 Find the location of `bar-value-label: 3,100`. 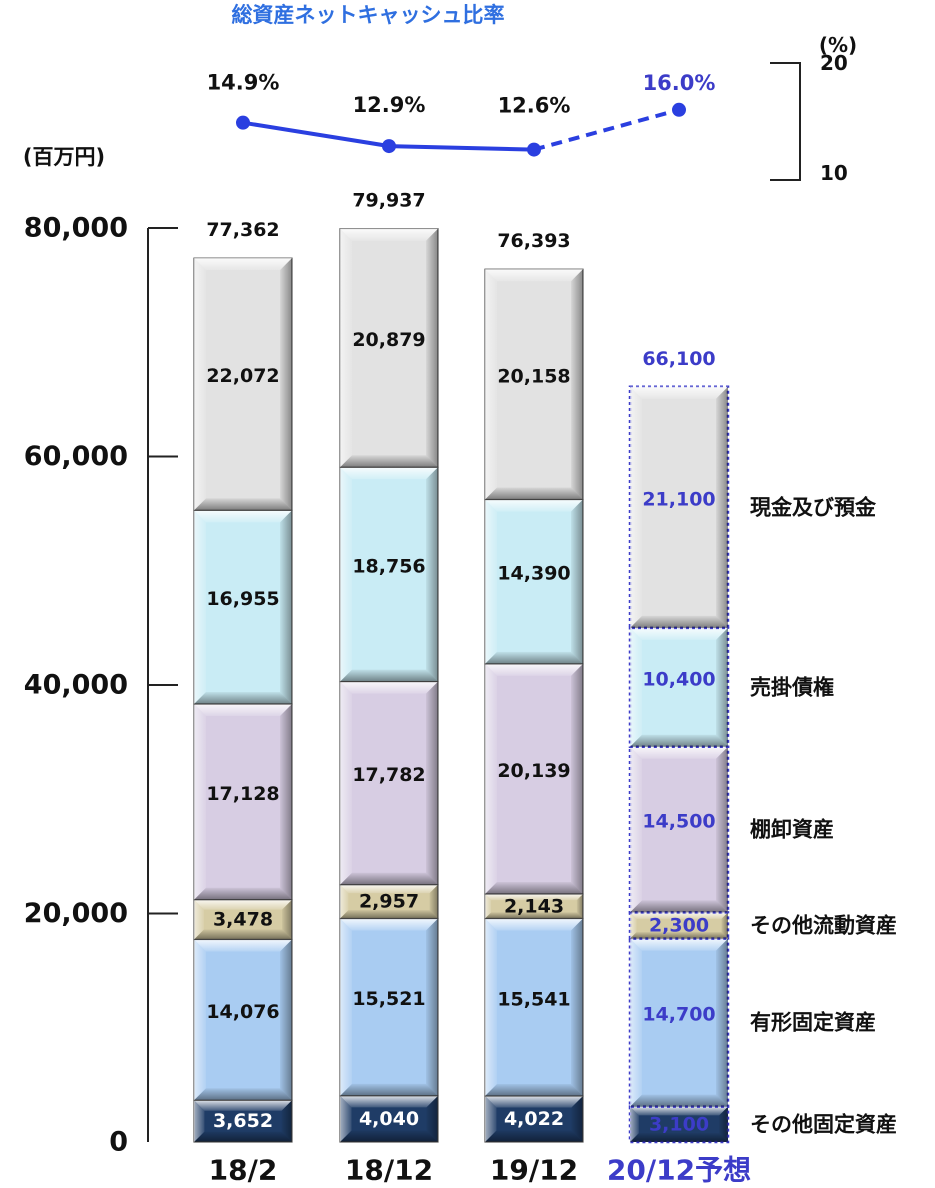

bar-value-label: 3,100 is located at coordinates (679, 1124).